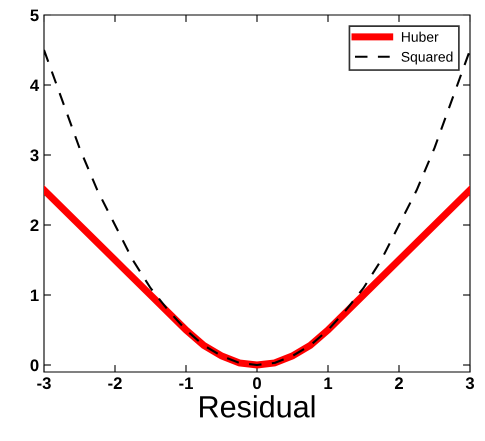  Describe the element at coordinates (257, 406) in the screenshot. I see `x-axis-title: Residual` at that location.